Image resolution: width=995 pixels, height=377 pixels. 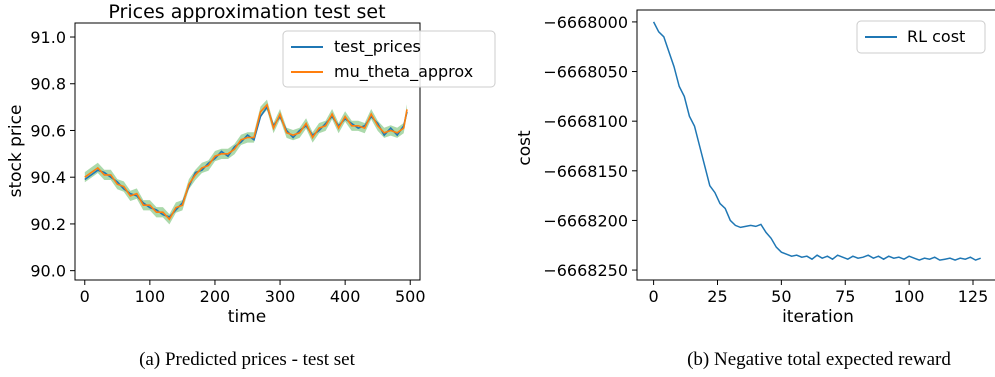 What do you see at coordinates (525, 148) in the screenshot?
I see `chart-b-y-label: cost` at bounding box center [525, 148].